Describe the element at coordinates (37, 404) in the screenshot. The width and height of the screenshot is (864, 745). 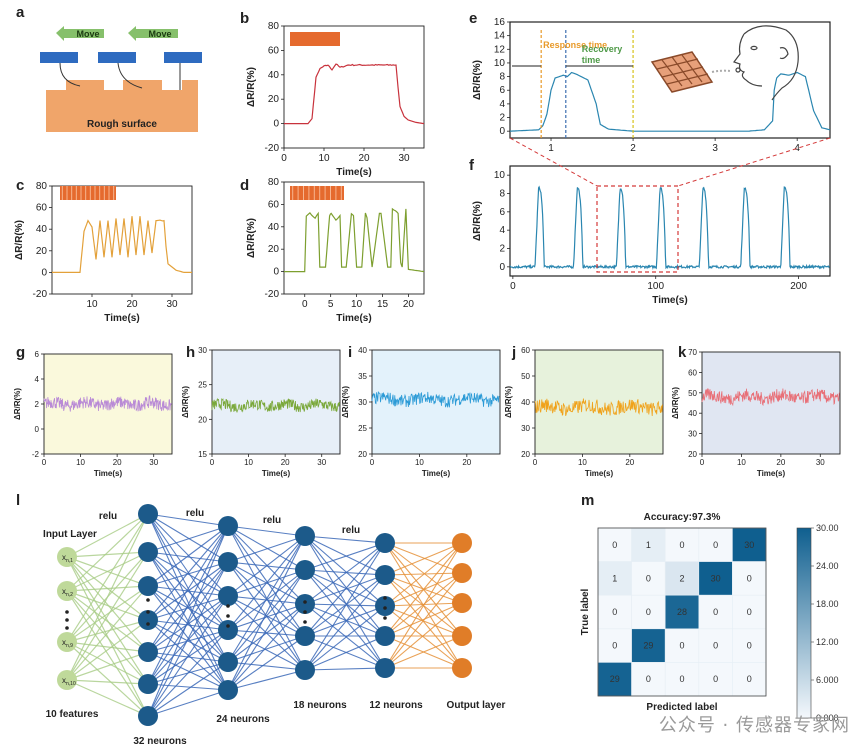
I see `y-tick-label: 2` at that location.